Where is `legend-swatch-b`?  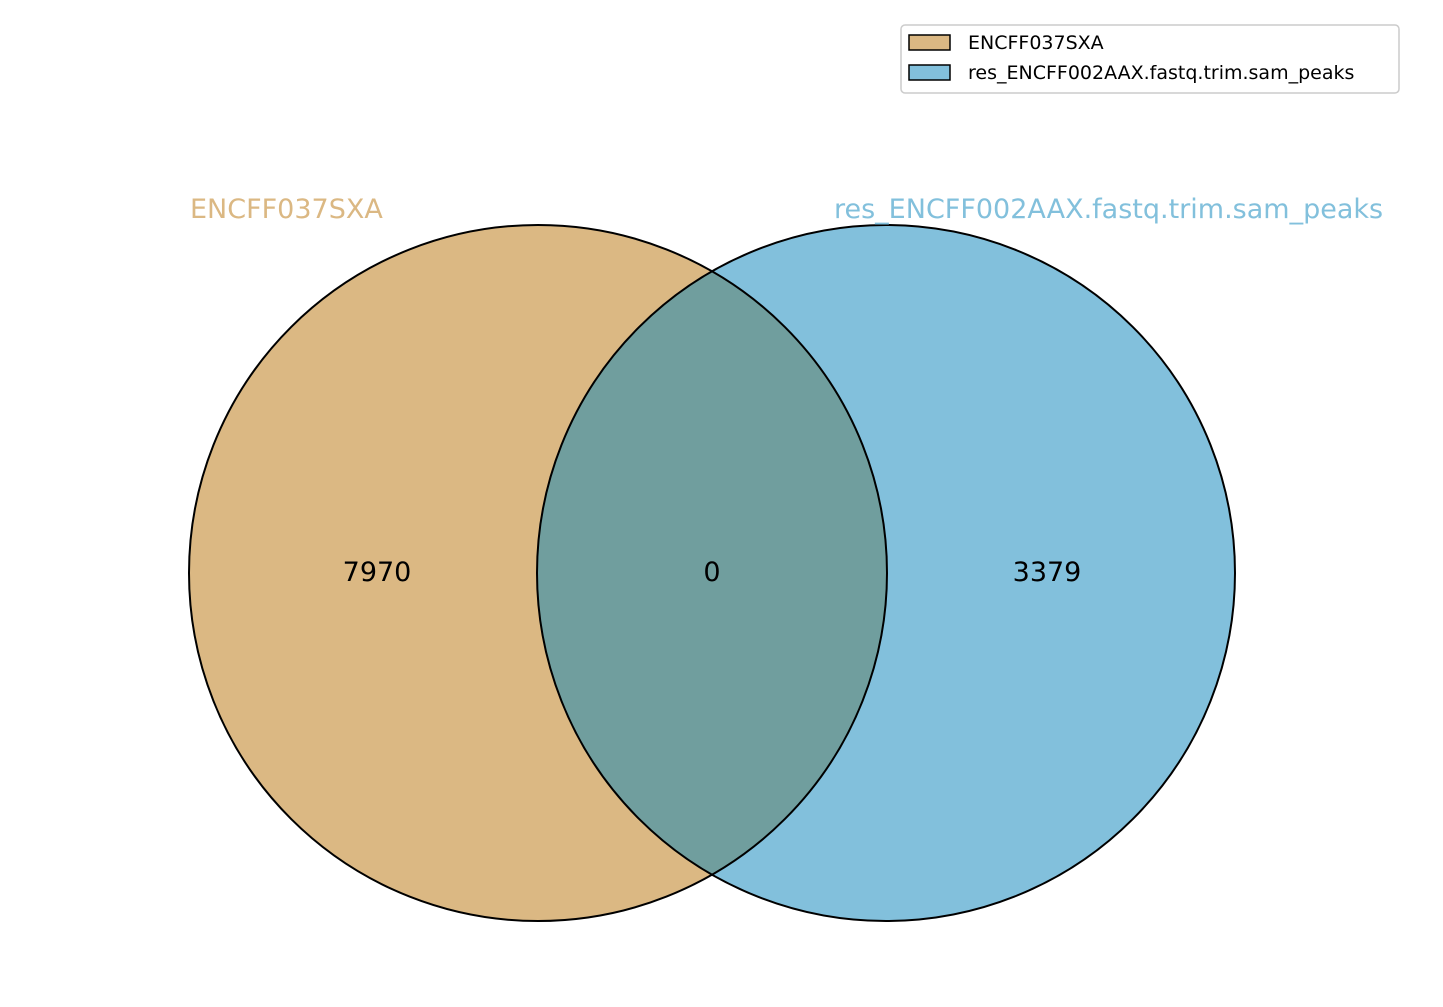 legend-swatch-b is located at coordinates (929, 72).